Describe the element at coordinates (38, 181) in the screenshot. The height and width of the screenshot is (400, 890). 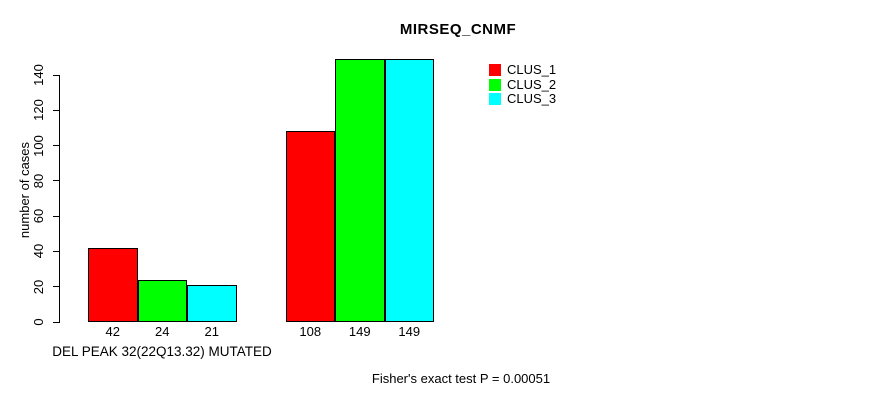
I see `y-tick-label: 80` at that location.